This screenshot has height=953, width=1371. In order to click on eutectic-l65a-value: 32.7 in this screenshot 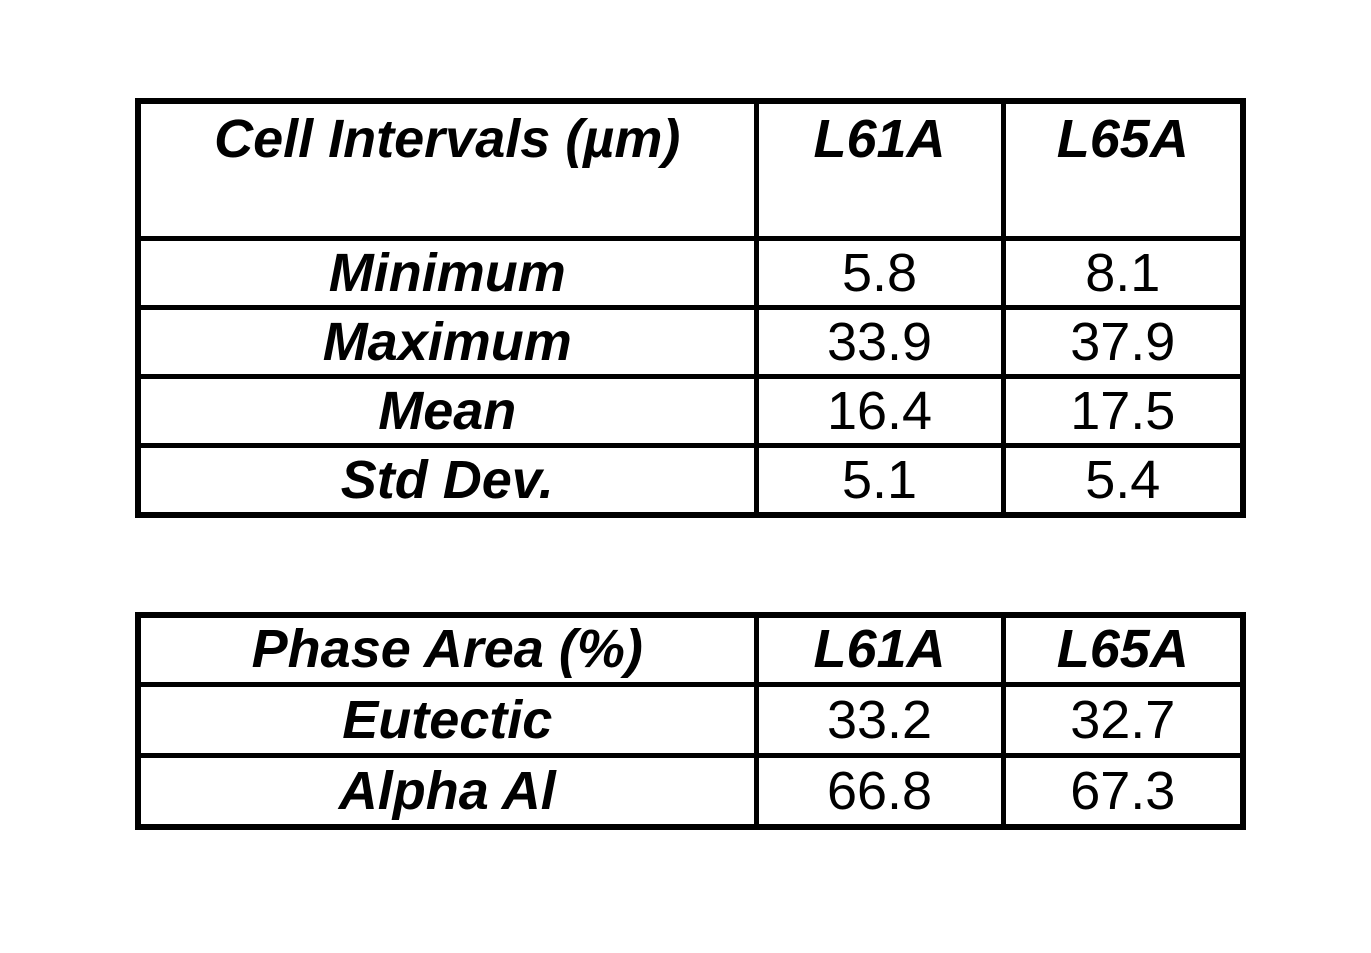, I will do `click(1123, 719)`.